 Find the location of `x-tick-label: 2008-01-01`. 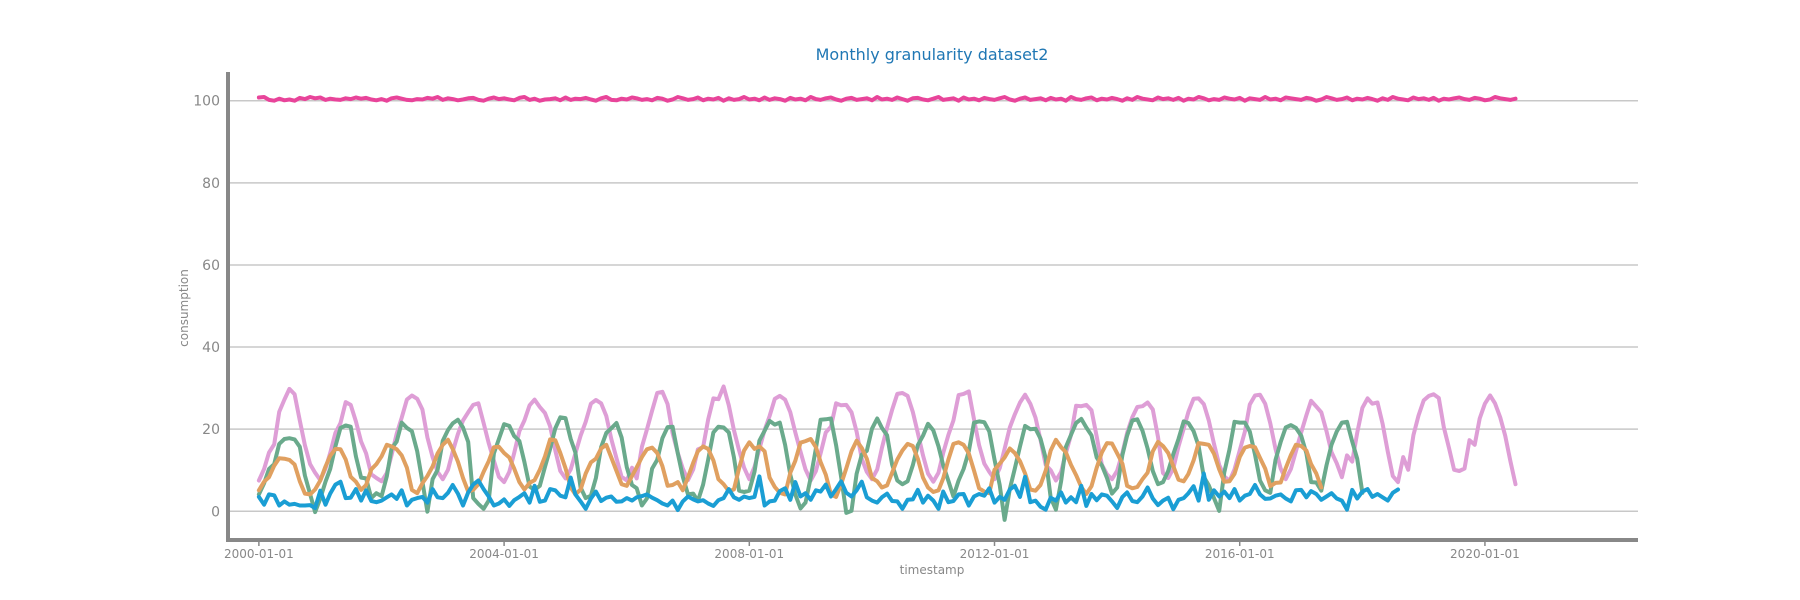

x-tick-label: 2008-01-01 is located at coordinates (749, 554).